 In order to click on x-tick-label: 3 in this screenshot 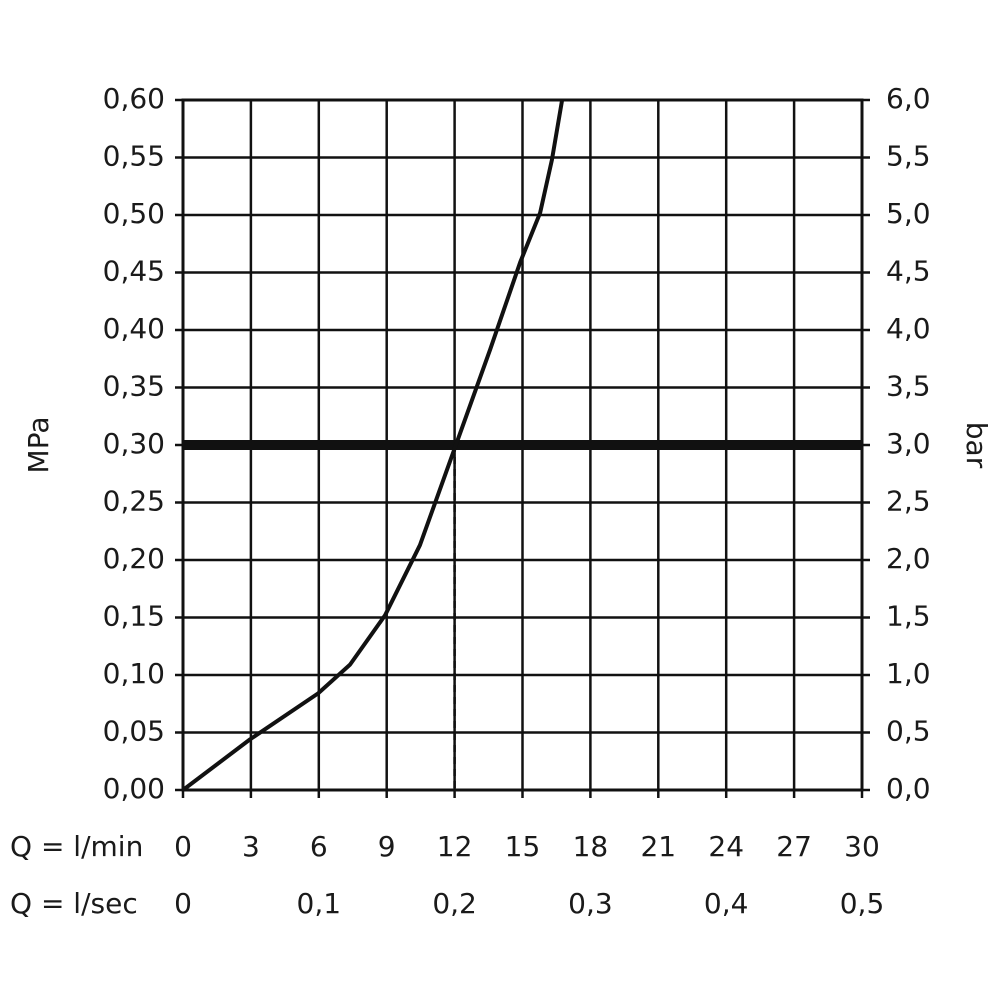, I will do `click(251, 846)`.